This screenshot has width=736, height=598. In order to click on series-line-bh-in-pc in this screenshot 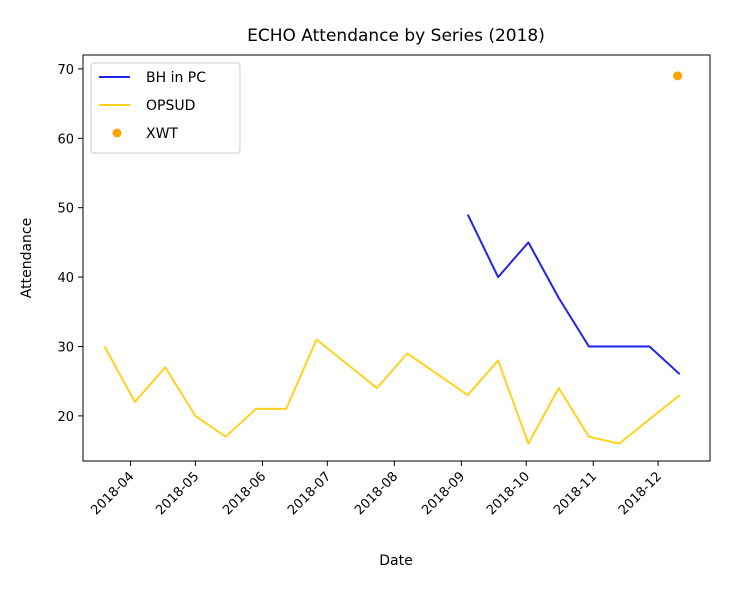, I will do `click(573, 294)`.